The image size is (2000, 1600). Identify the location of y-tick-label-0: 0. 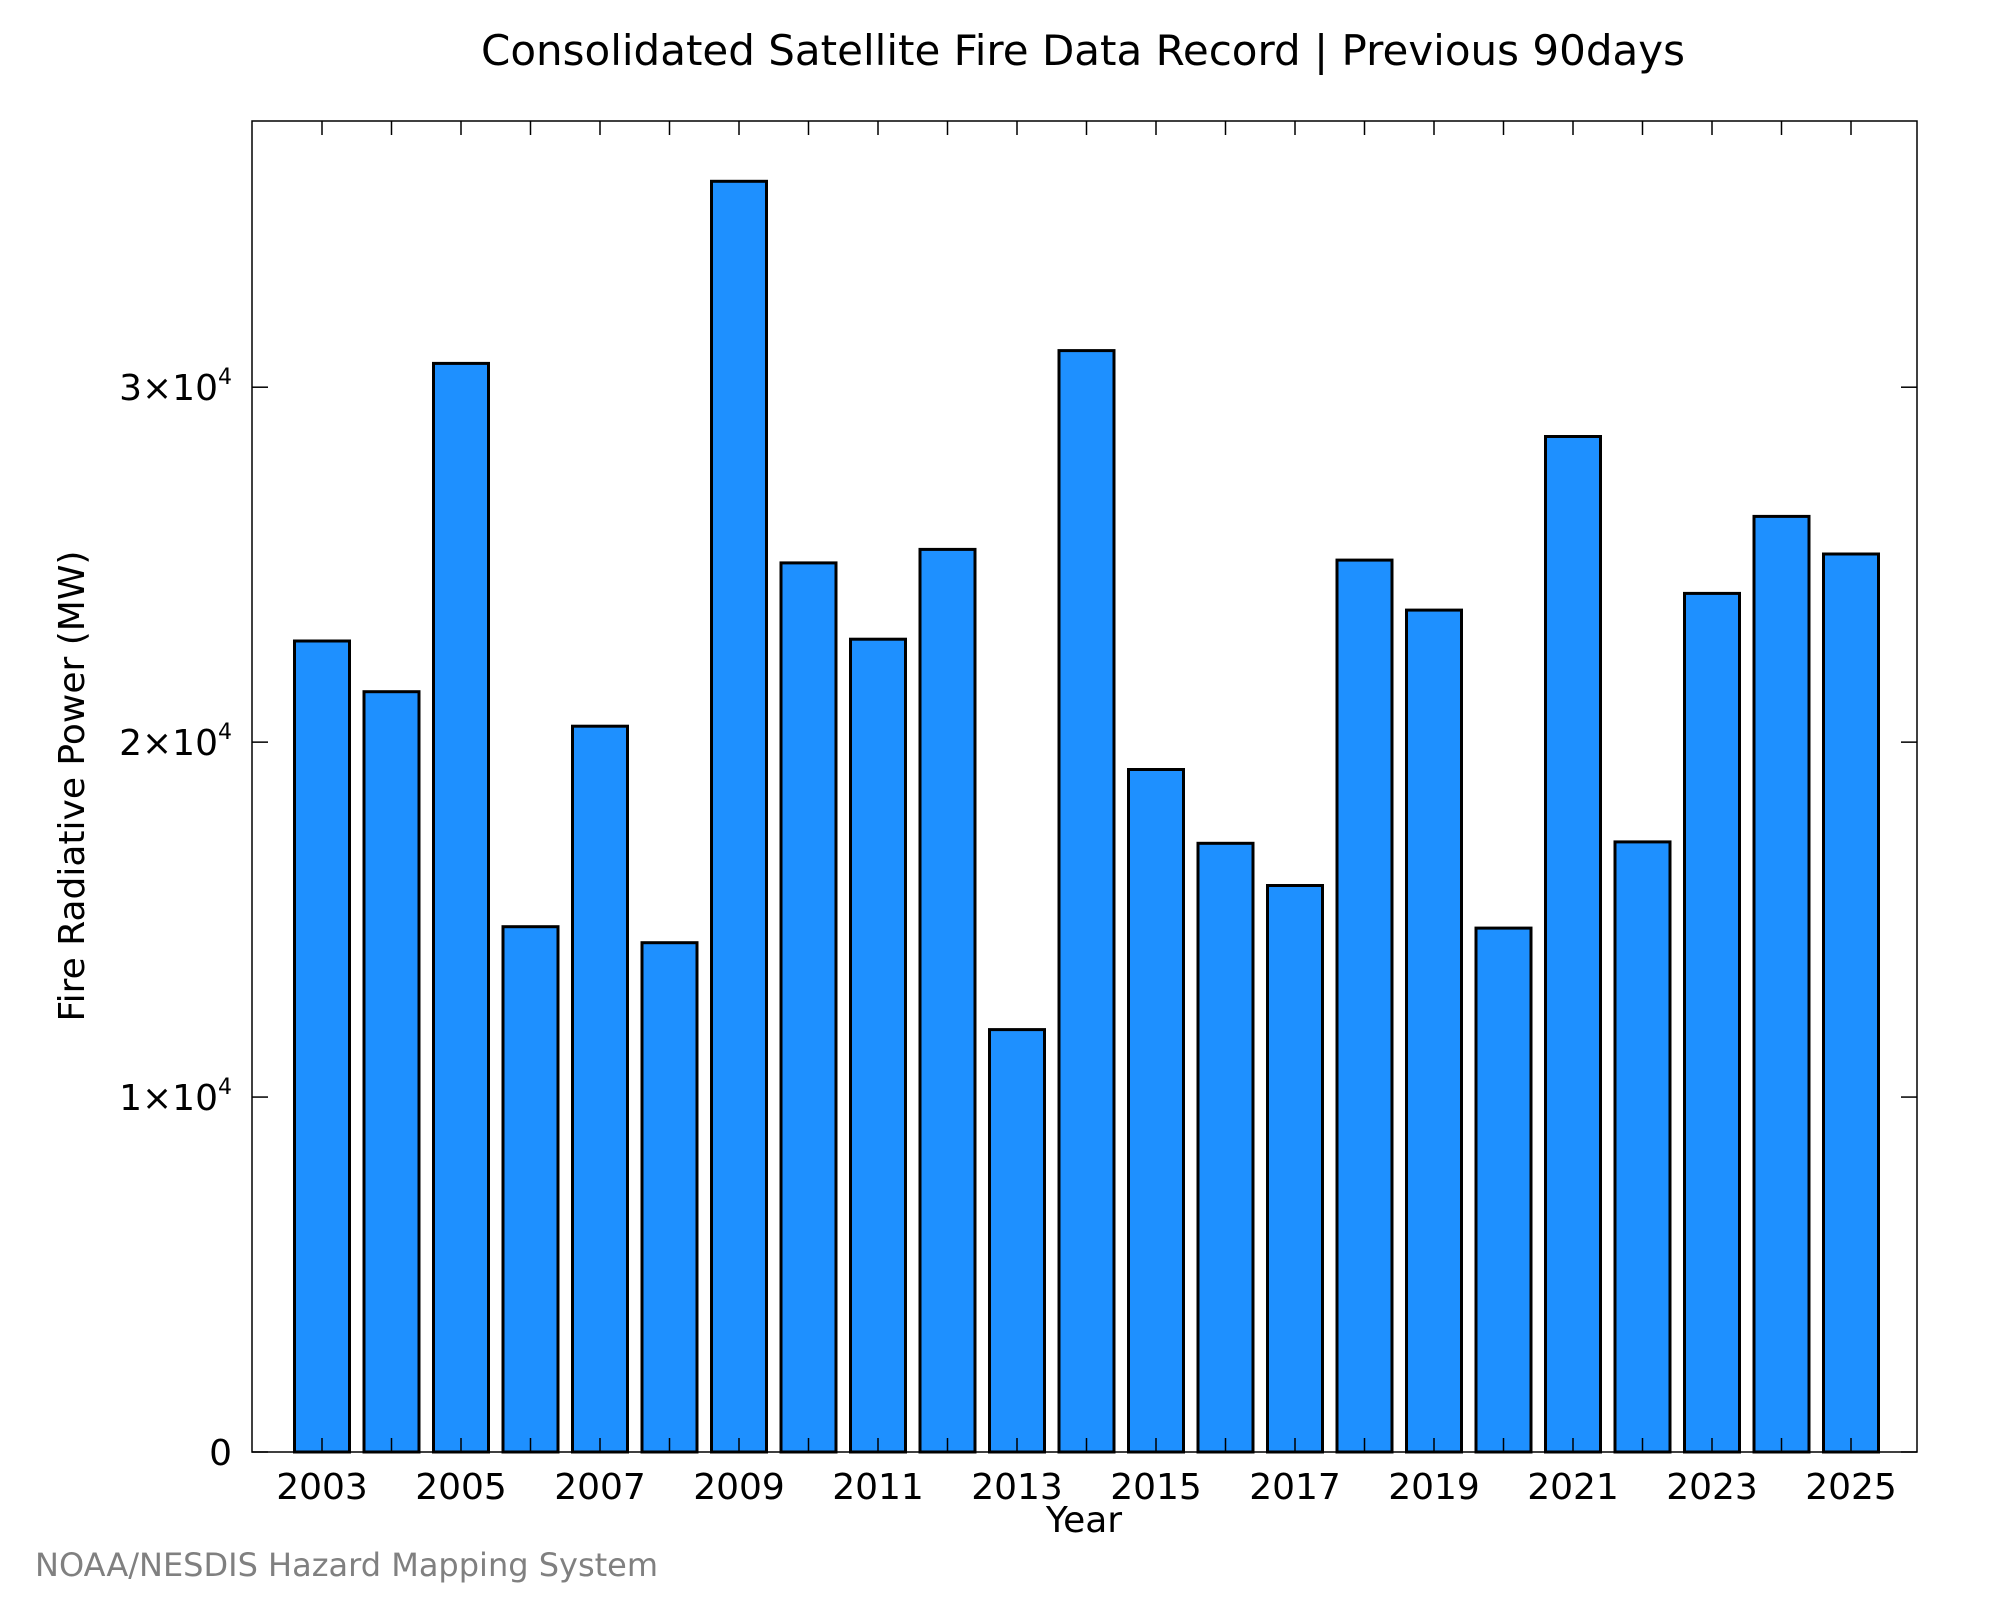
(220, 1453).